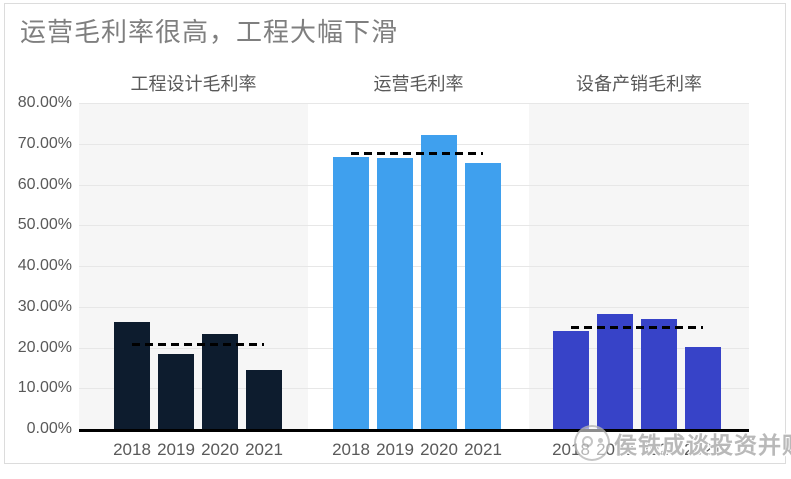  What do you see at coordinates (49, 428) in the screenshot?
I see `y-axis-tick-label: 0.00%` at bounding box center [49, 428].